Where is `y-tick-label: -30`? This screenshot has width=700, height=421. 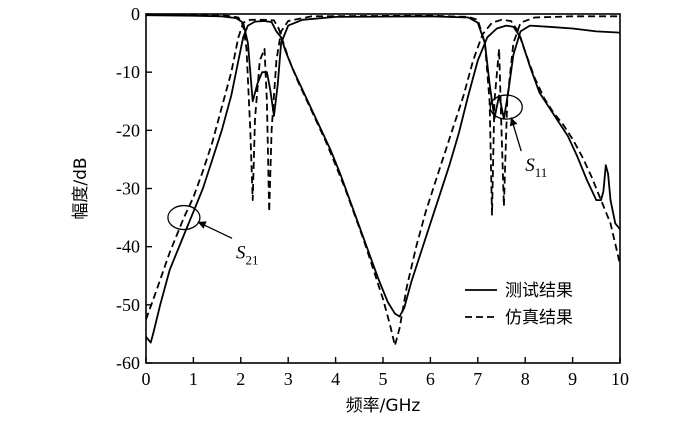 y-tick-label: -30 is located at coordinates (128, 189).